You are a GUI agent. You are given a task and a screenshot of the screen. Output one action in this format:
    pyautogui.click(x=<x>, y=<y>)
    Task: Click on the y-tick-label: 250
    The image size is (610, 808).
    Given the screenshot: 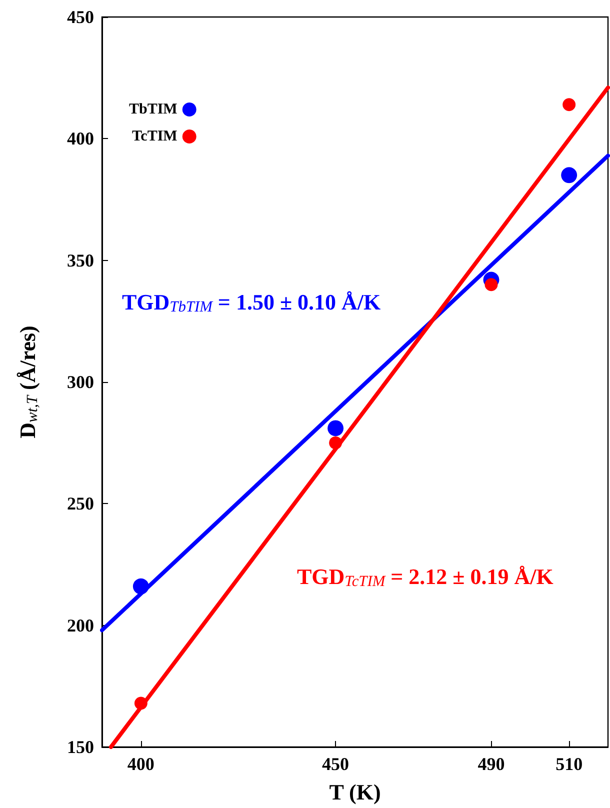 What is the action you would take?
    pyautogui.click(x=80, y=504)
    